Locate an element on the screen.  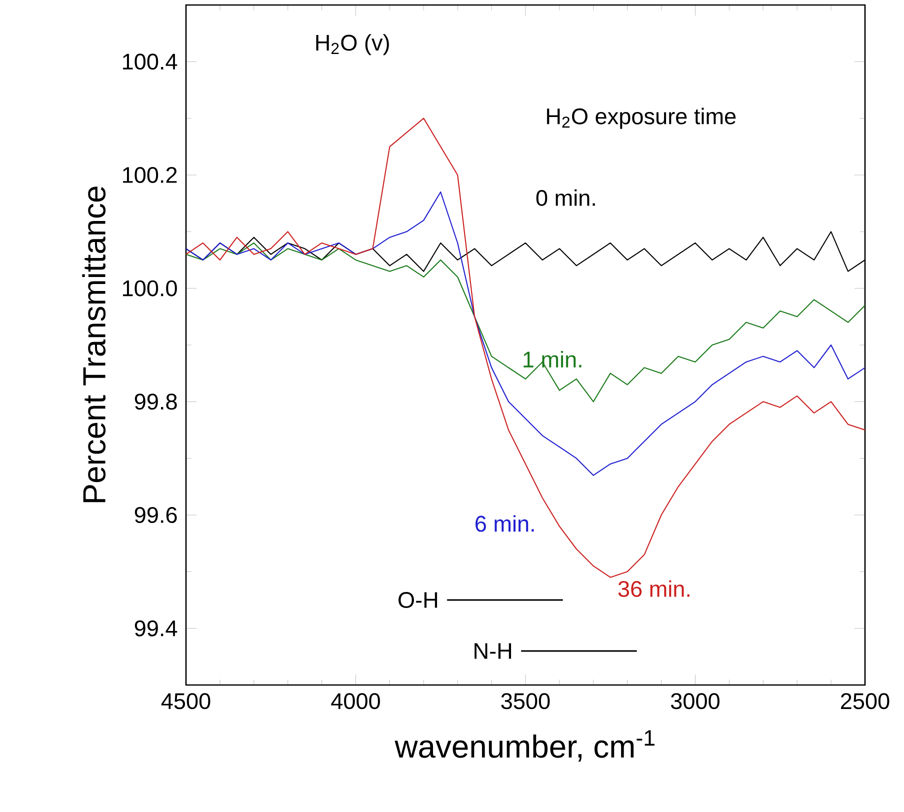
y-tick-label: 100.0 is located at coordinates (150, 288).